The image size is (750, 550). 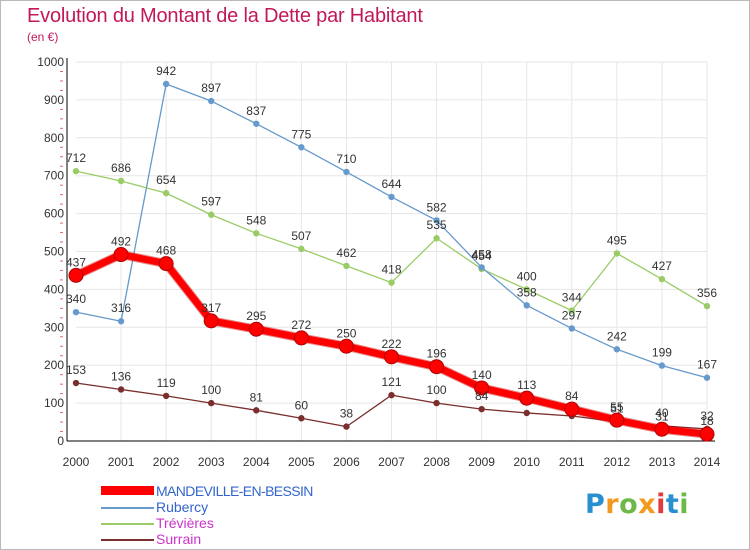 What do you see at coordinates (617, 336) in the screenshot?
I see `data-label-rubercy: 242` at bounding box center [617, 336].